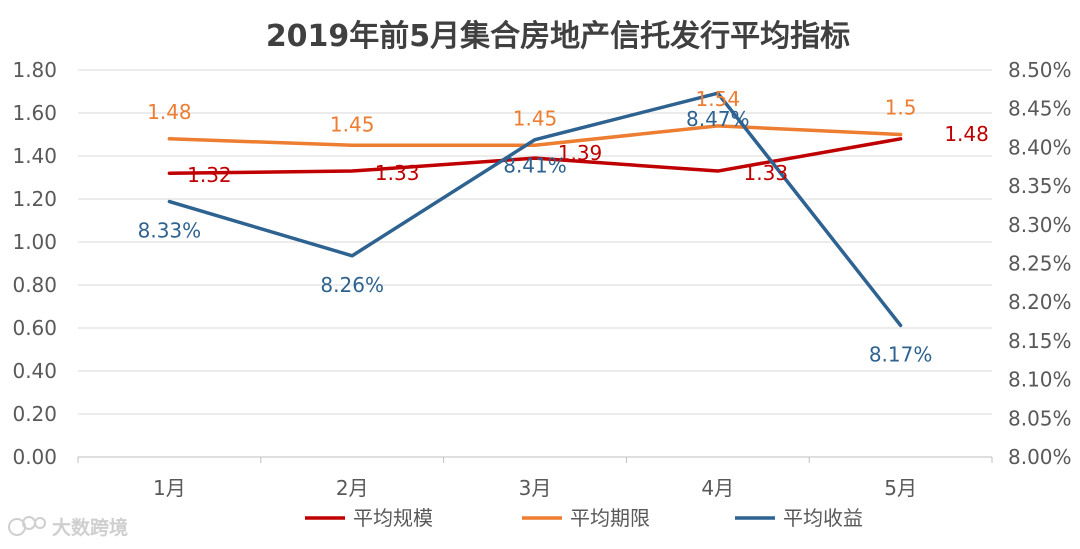  Describe the element at coordinates (535, 488) in the screenshot. I see `x-tick-label: 3月` at that location.